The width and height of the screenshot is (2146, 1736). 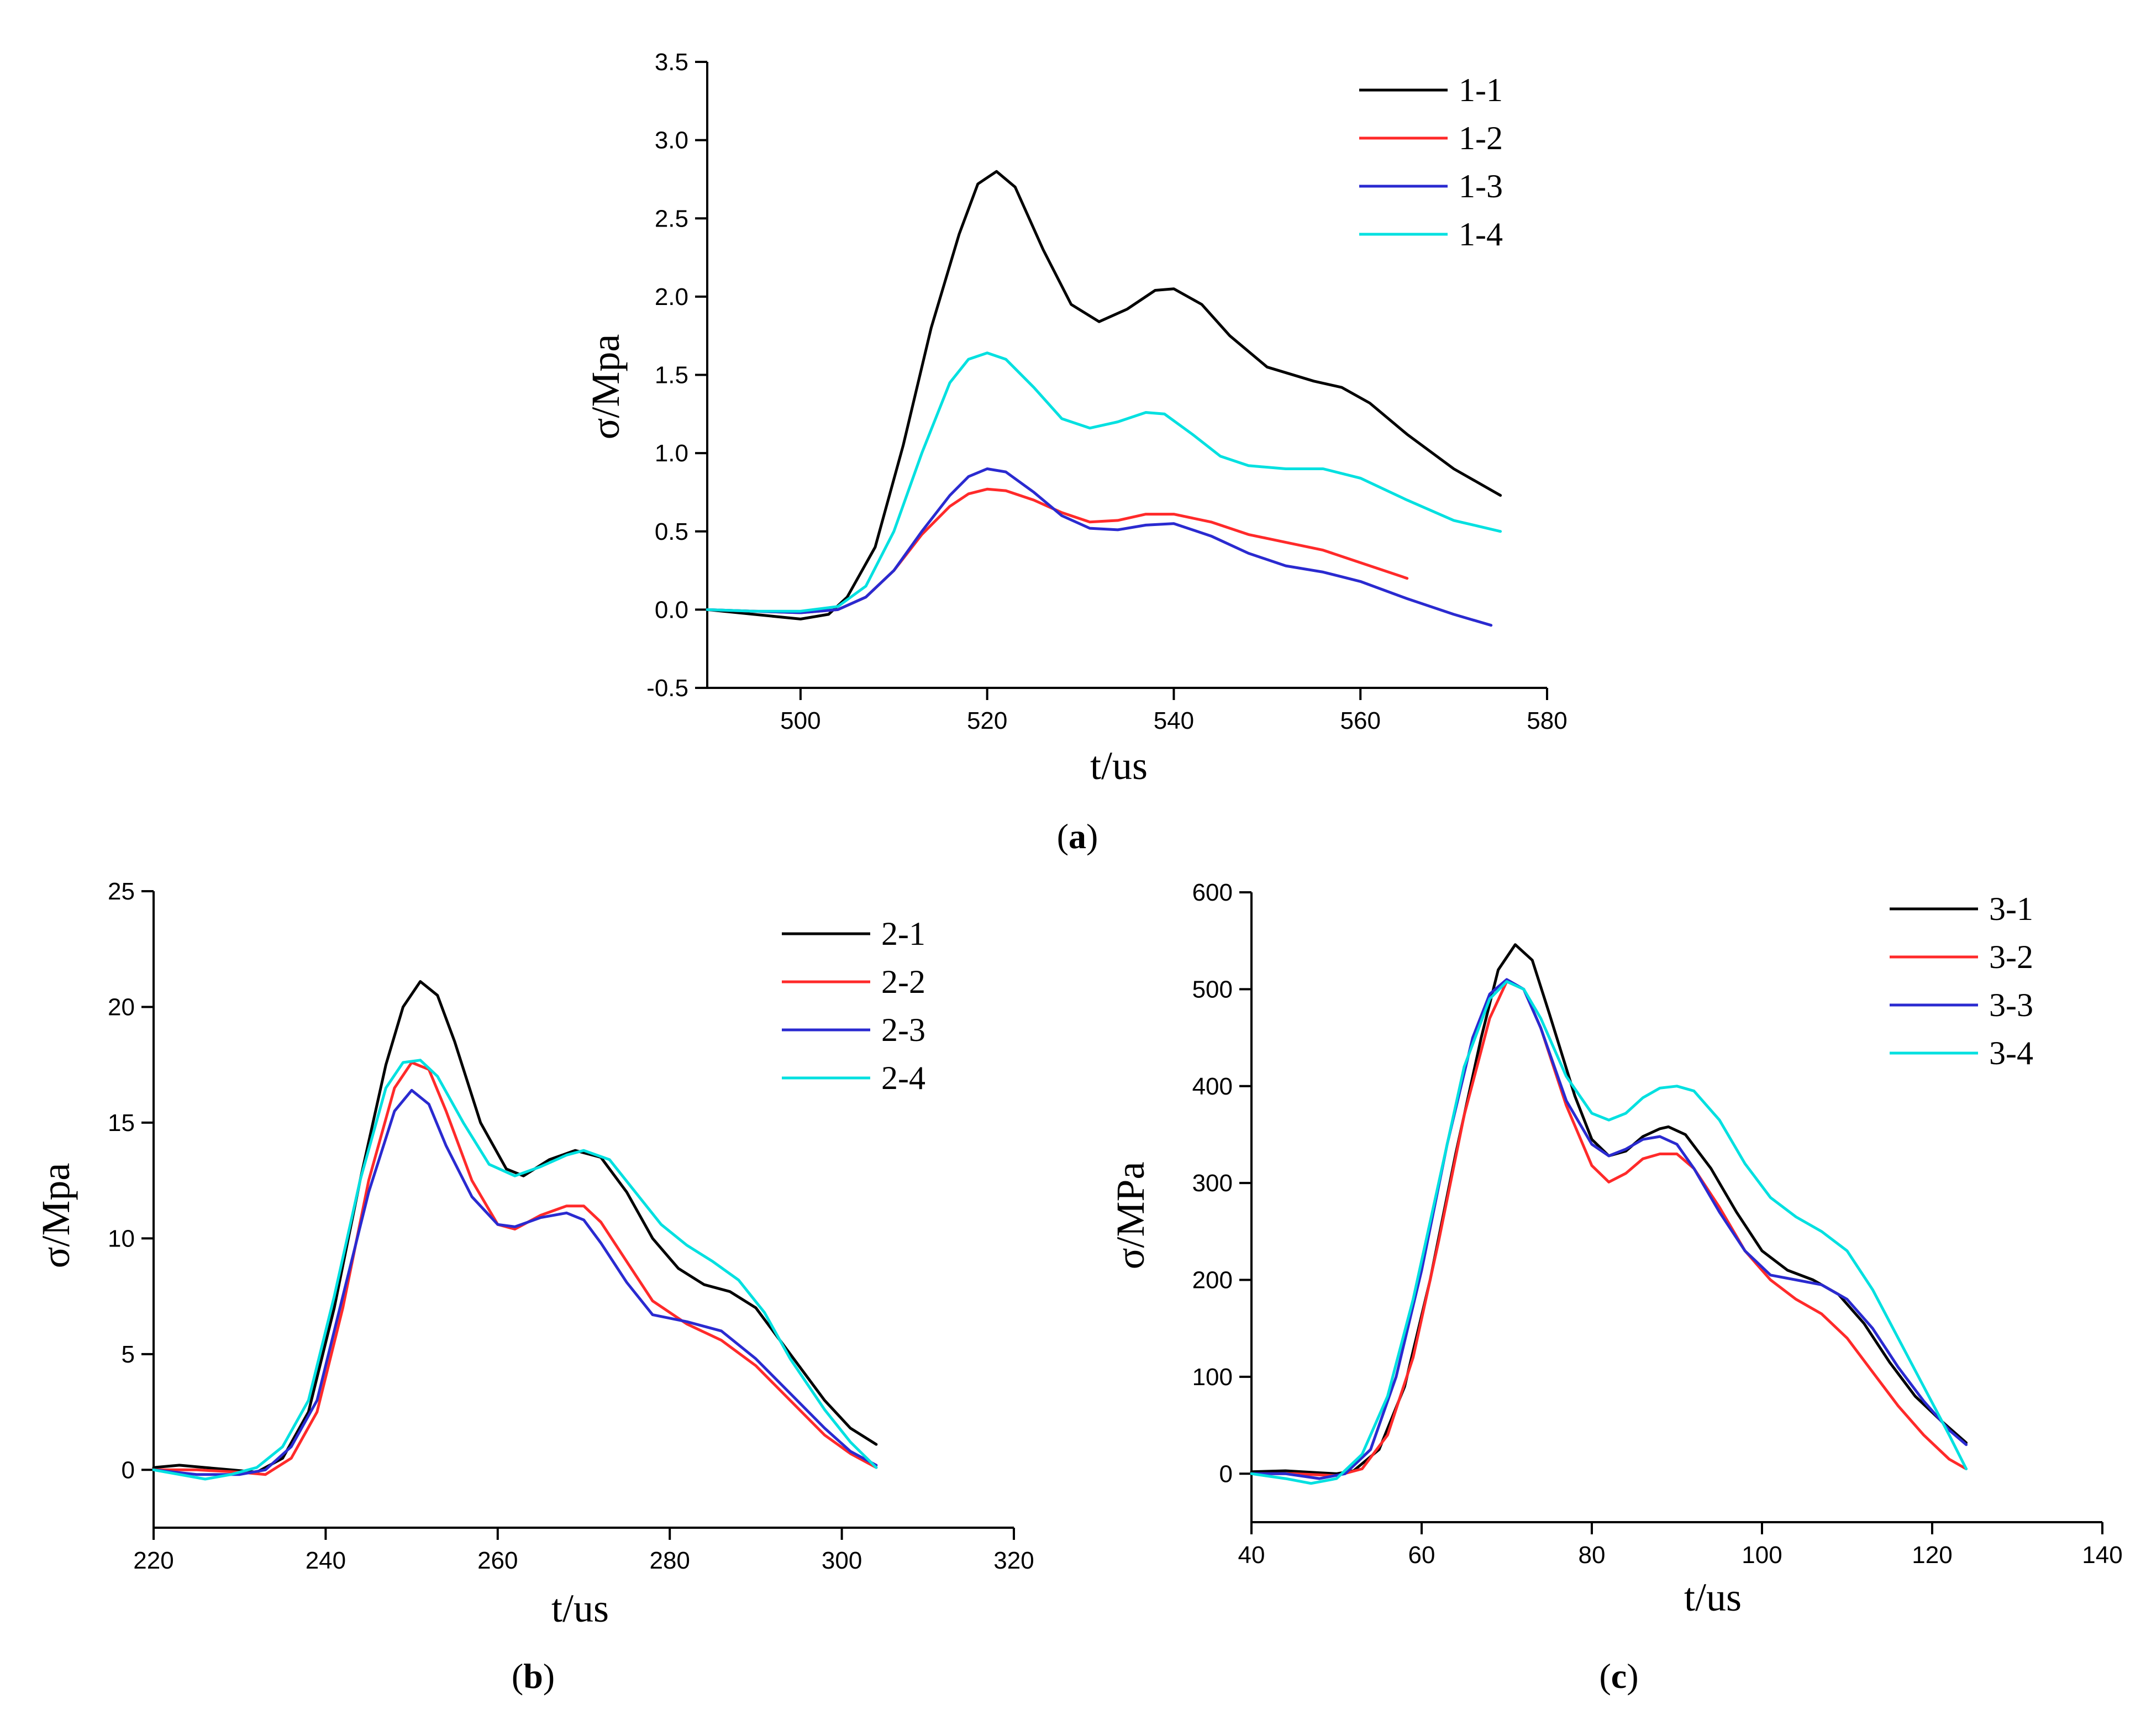 What do you see at coordinates (1547, 720) in the screenshot?
I see `x-tick-label: 580` at bounding box center [1547, 720].